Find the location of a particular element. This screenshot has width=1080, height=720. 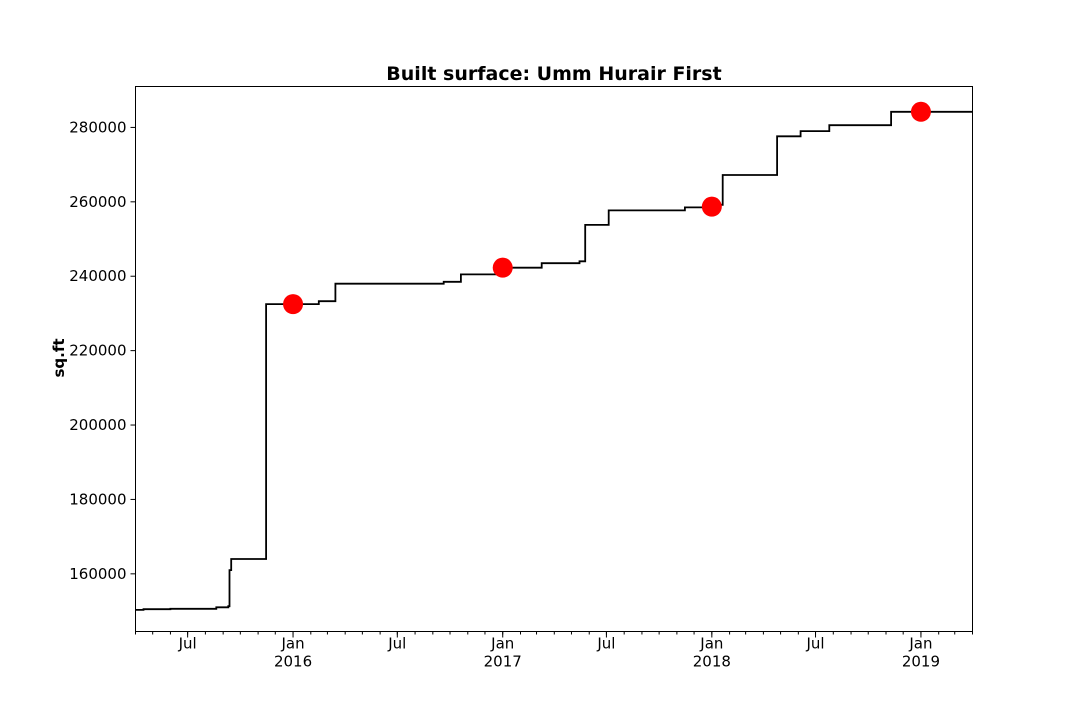

y-tick-label: 200000 is located at coordinates (97, 425).